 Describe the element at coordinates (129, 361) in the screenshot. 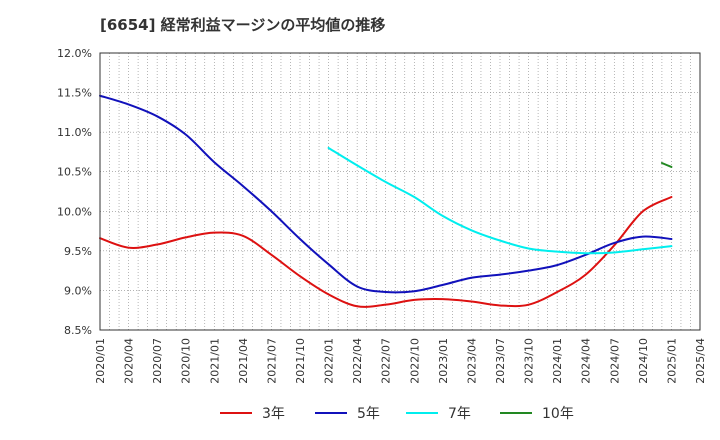

I see `x-tick-label: 2020/04` at that location.